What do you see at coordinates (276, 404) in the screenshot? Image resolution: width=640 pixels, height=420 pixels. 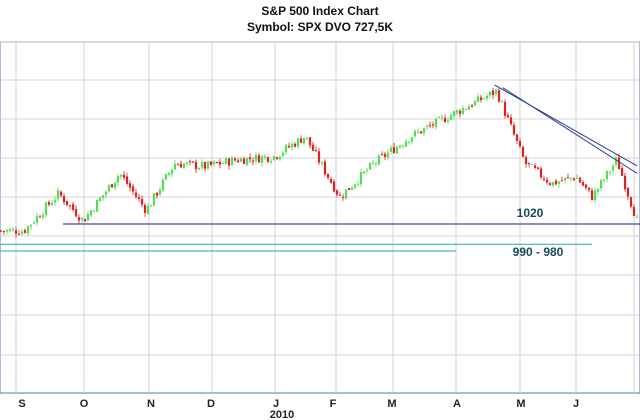 I see `x-tick-label-4: J` at bounding box center [276, 404].